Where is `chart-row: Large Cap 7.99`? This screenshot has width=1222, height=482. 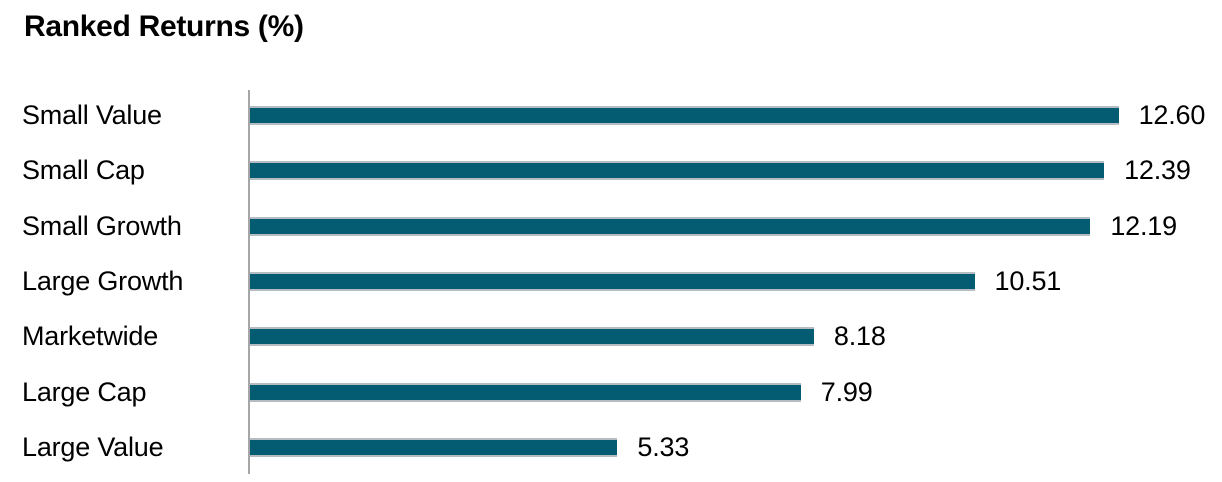
chart-row: Large Cap 7.99 is located at coordinates (611, 391).